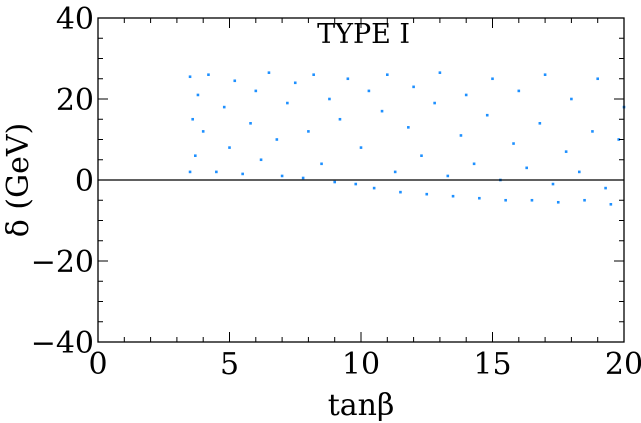 The height and width of the screenshot is (423, 641). What do you see at coordinates (62, 343) in the screenshot?
I see `y-tick-label: −40` at bounding box center [62, 343].